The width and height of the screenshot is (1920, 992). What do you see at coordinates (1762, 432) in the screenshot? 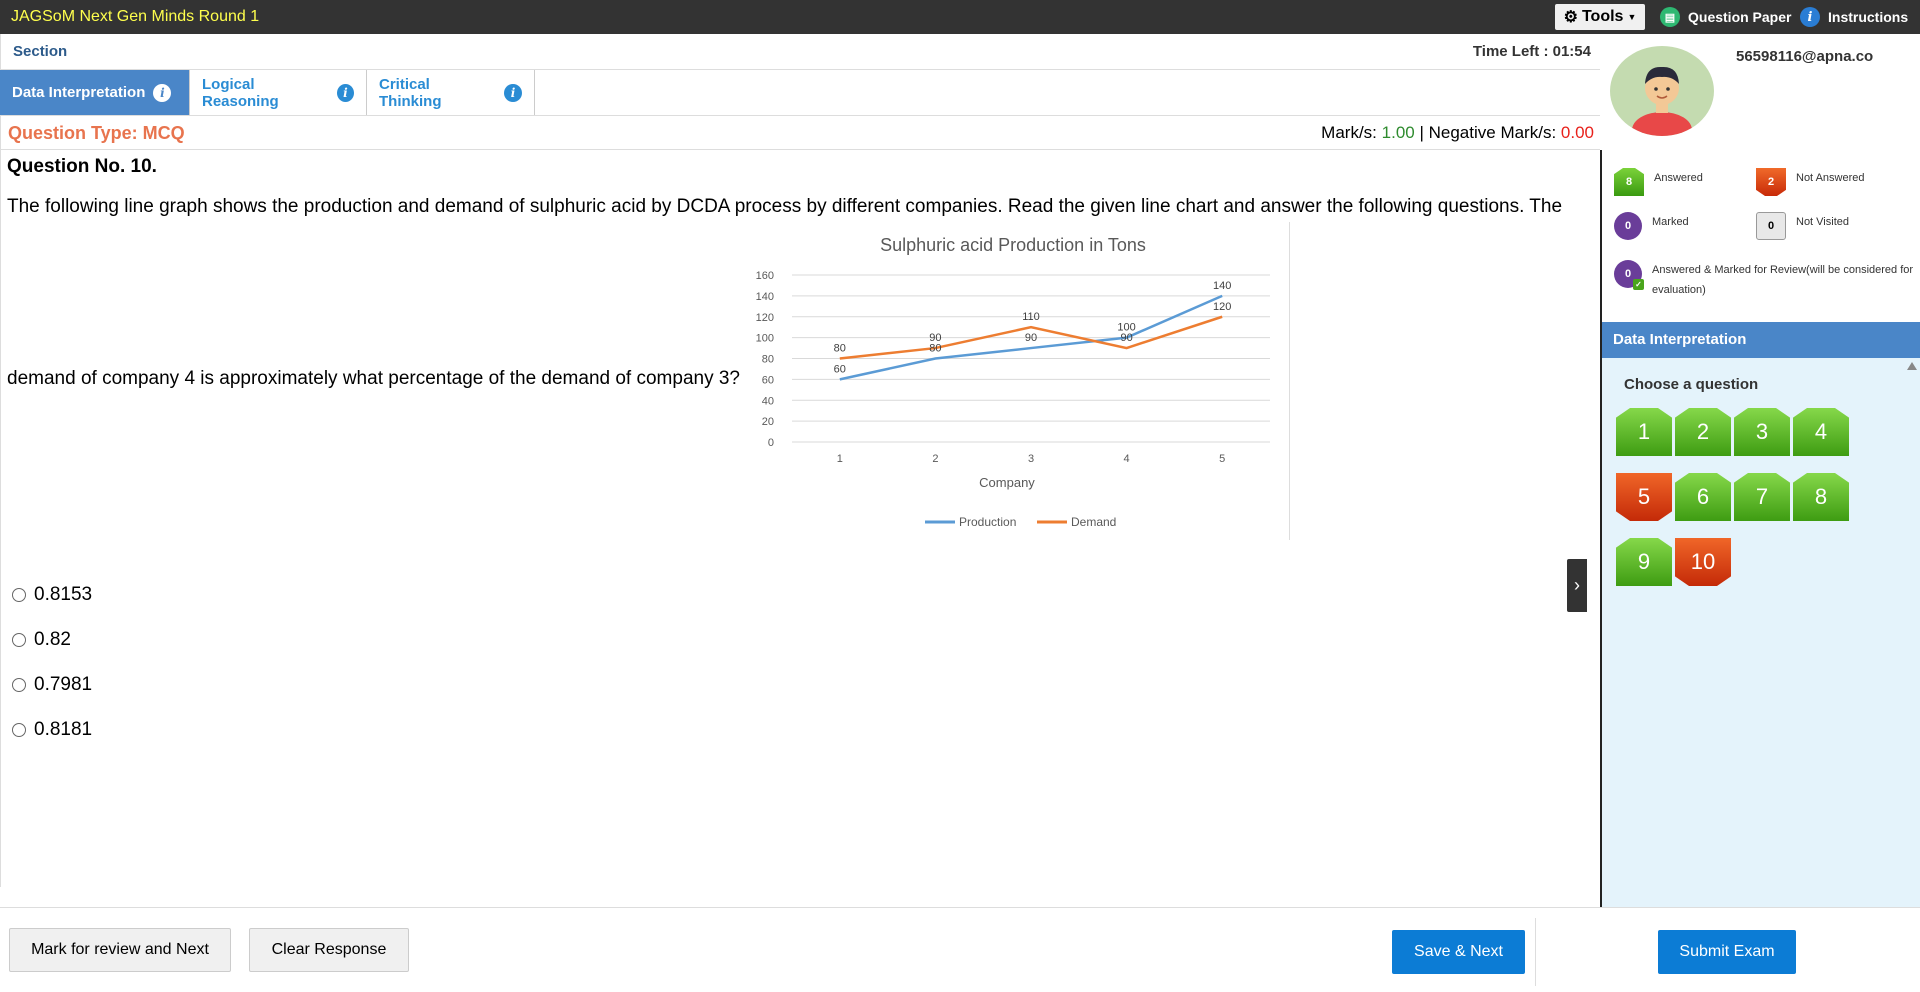
I see `question-3-button: 3` at bounding box center [1762, 432].